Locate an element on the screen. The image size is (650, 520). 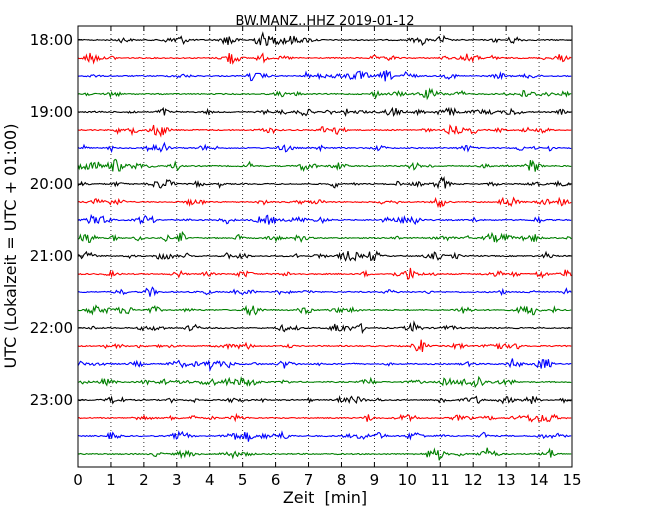
x-axis-label: Zeit [min] is located at coordinates (325, 497).